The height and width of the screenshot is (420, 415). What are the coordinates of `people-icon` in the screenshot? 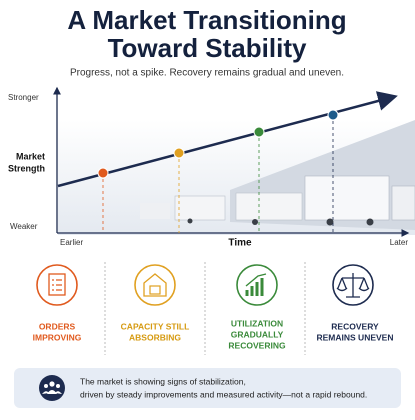 It's located at (52, 387).